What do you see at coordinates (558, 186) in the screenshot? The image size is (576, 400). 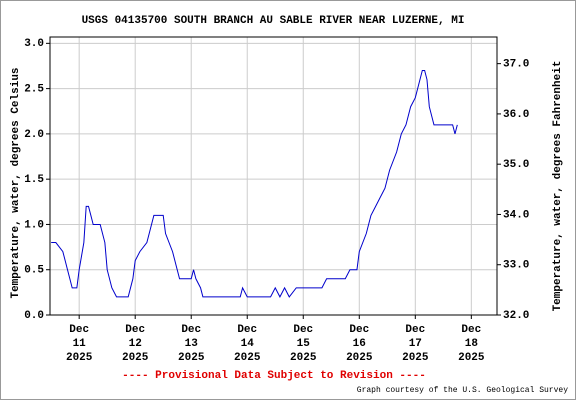 I see `y2-axis-label: Temperature, water, degrees Fahrenheit` at bounding box center [558, 186].